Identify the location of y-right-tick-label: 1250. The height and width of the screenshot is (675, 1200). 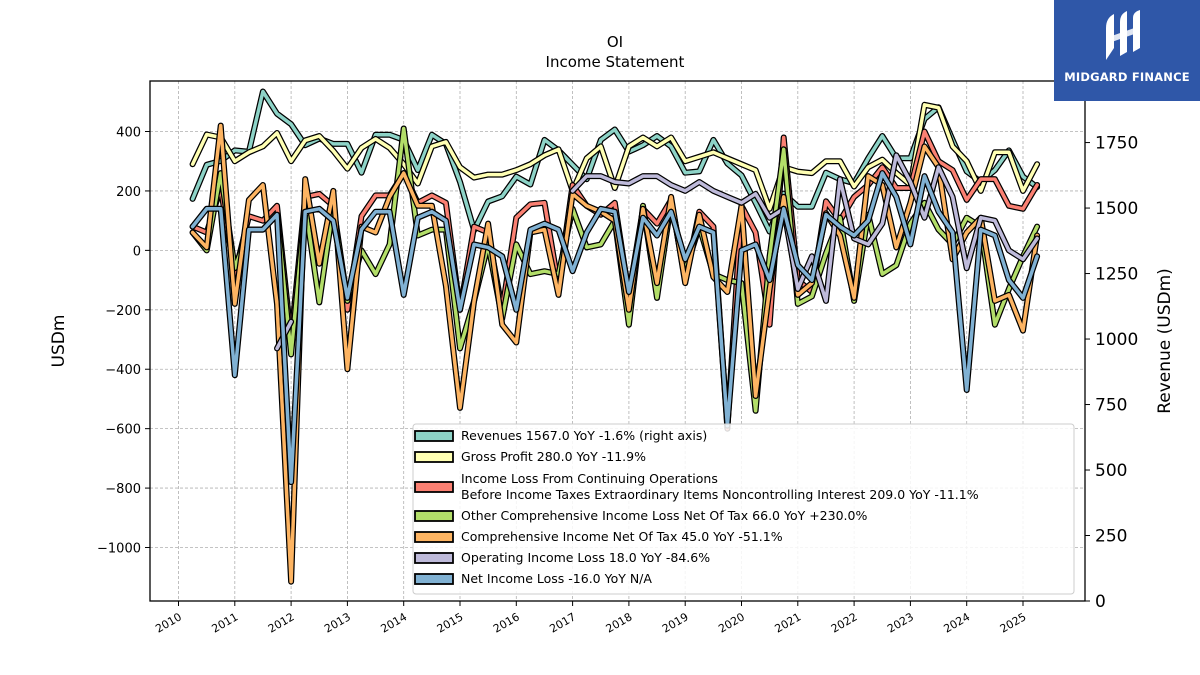
(1116, 275).